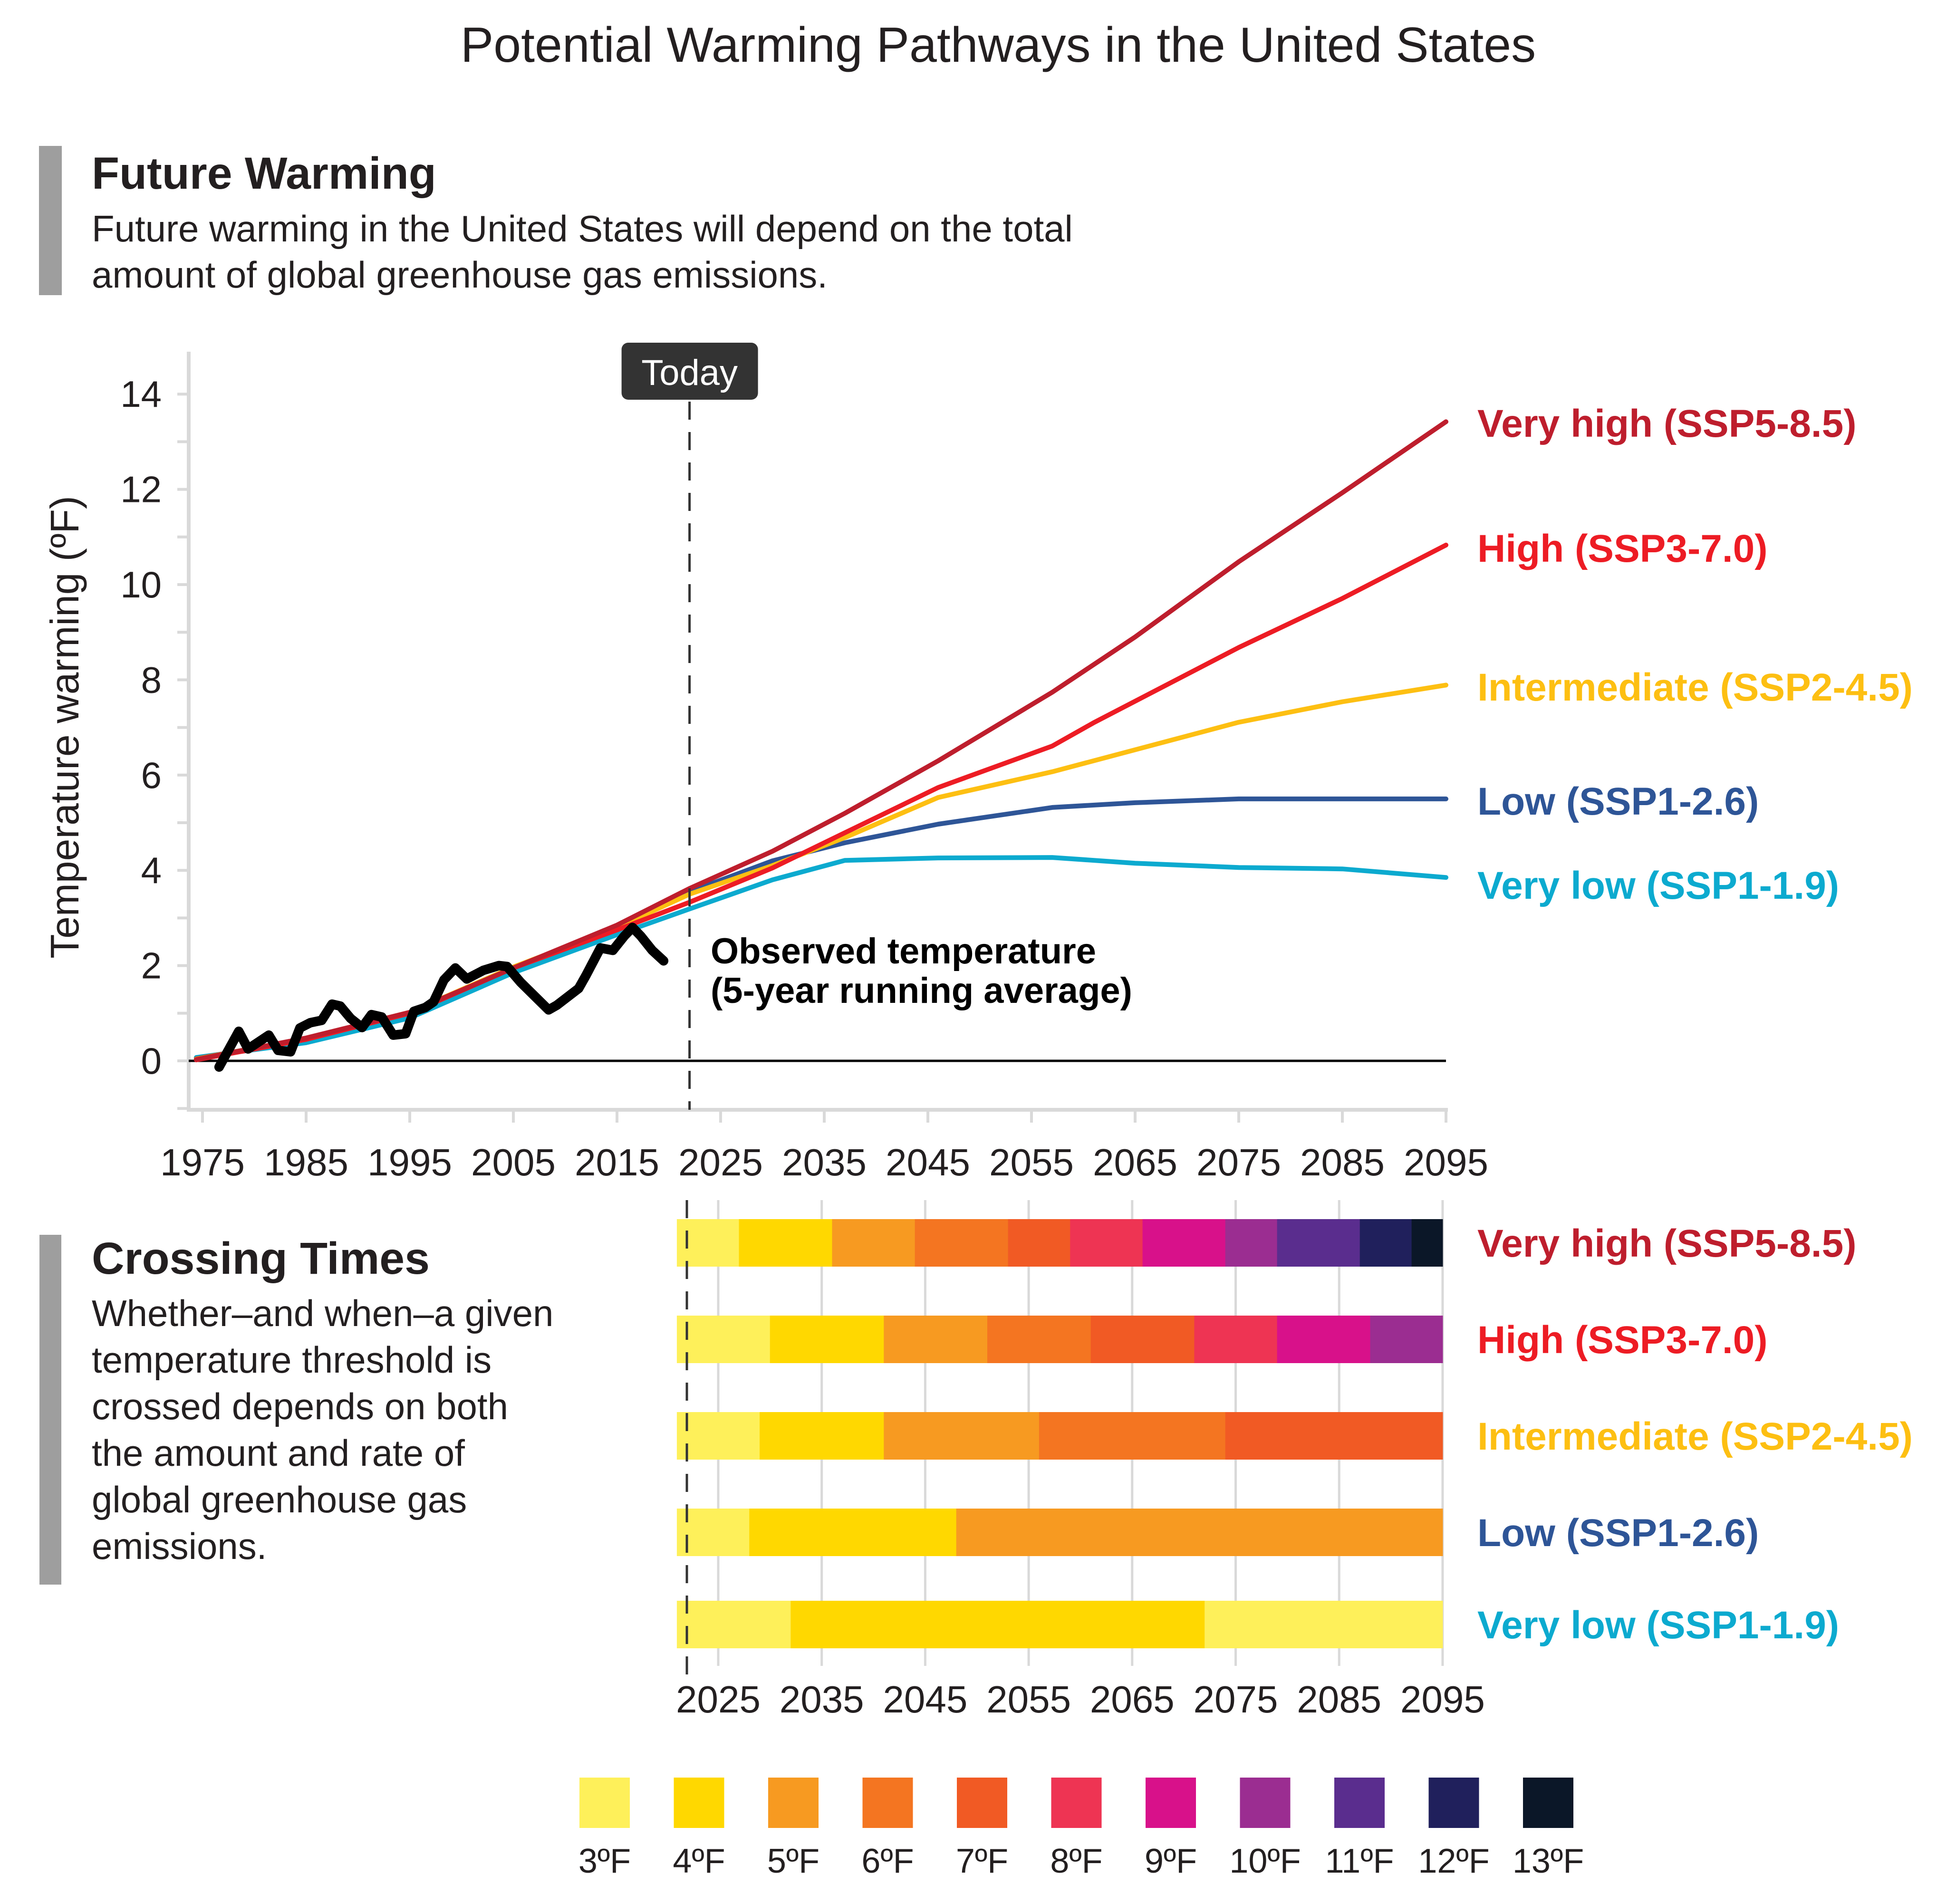  What do you see at coordinates (141, 585) in the screenshot?
I see `y-tick-label: 10` at bounding box center [141, 585].